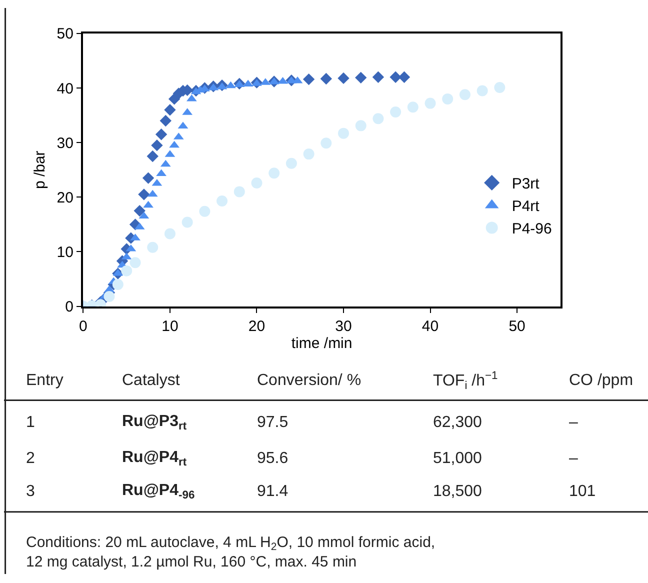 This screenshot has height=583, width=648. Describe the element at coordinates (65, 89) in the screenshot. I see `y-tick-label: 40` at that location.